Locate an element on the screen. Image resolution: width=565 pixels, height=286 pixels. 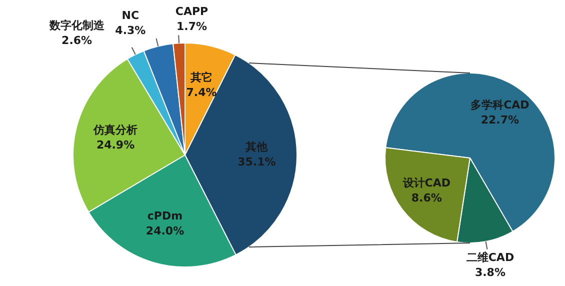
slice-label: 其它 is located at coordinates (201, 77).